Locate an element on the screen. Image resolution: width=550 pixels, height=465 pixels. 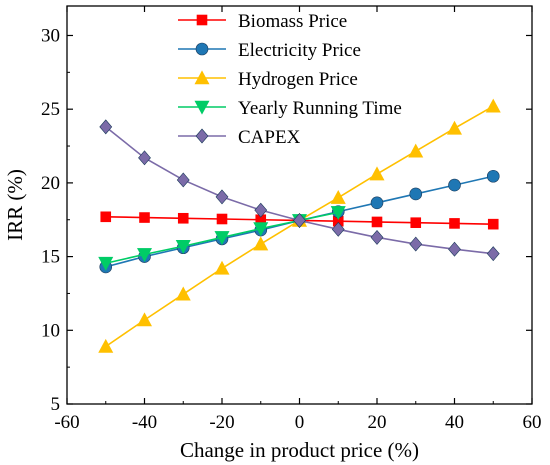
legend-label: Electricity Price is located at coordinates (299, 50).